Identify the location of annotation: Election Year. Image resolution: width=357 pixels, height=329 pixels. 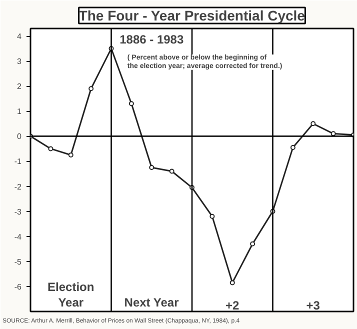
(71, 295).